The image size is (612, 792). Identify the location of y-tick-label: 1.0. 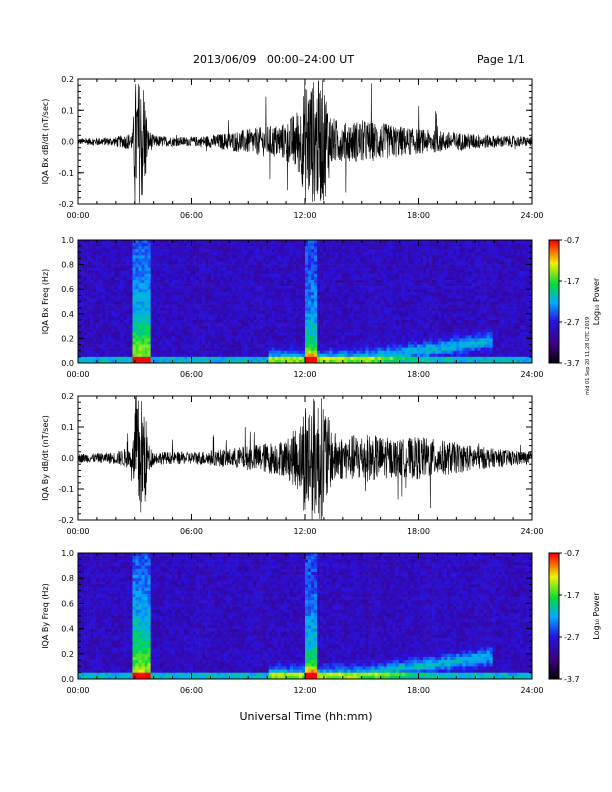
(67, 240).